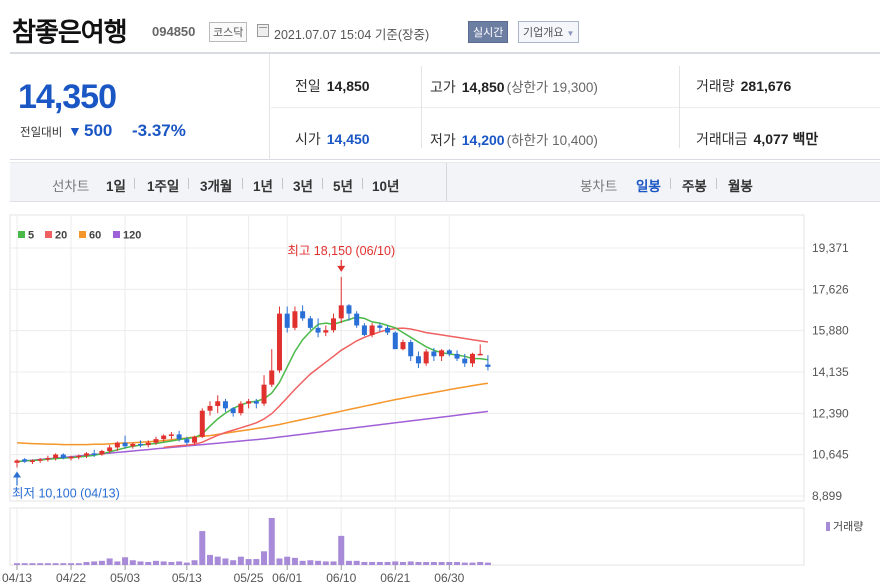 This screenshot has width=880, height=588. Describe the element at coordinates (348, 139) in the screenshot. I see `open-value: 14,450` at that location.